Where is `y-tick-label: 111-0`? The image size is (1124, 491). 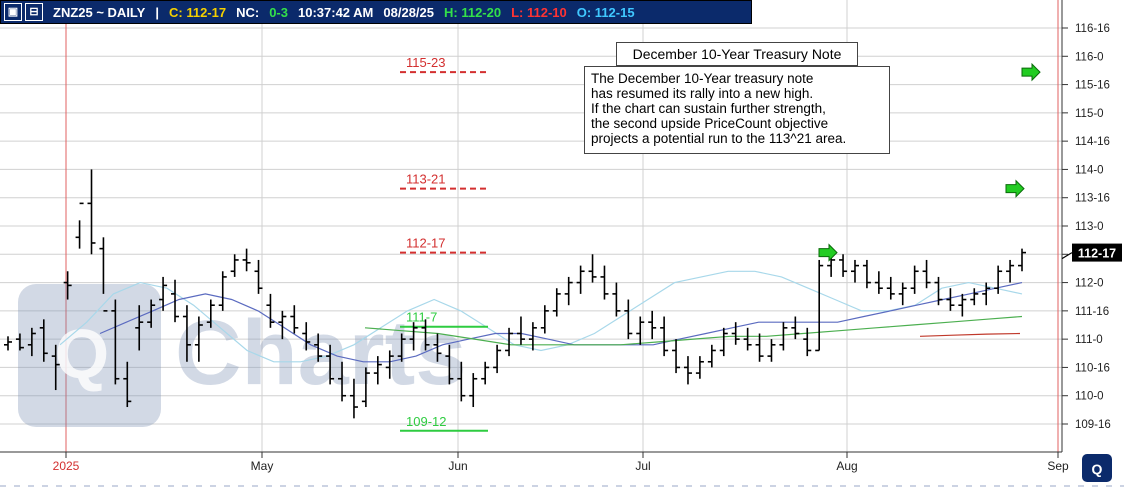 y-tick-label: 111-0 is located at coordinates (1089, 340).